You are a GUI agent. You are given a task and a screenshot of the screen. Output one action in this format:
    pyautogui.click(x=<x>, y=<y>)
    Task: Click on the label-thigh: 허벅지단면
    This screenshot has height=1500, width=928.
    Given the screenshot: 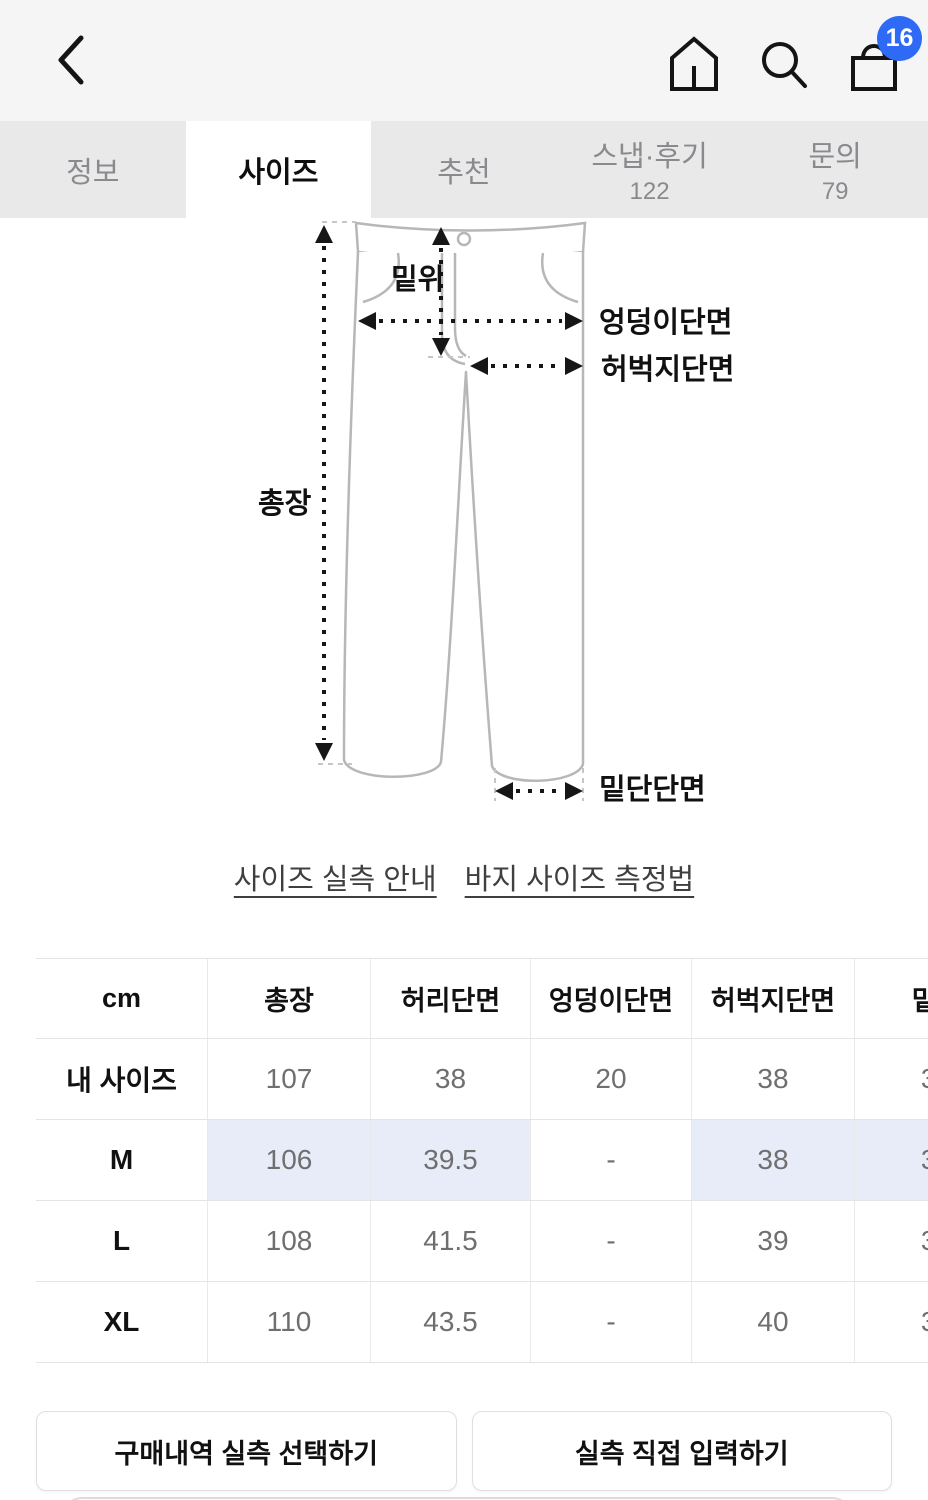 What is the action you would take?
    pyautogui.click(x=667, y=369)
    